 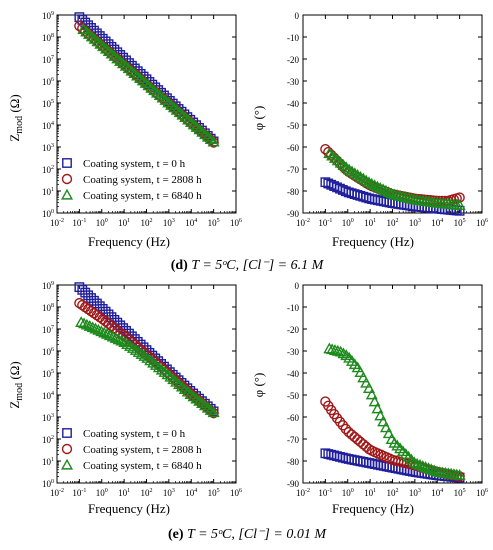 I want to click on y-tick-label: 10⁵, so click(x=48, y=374).